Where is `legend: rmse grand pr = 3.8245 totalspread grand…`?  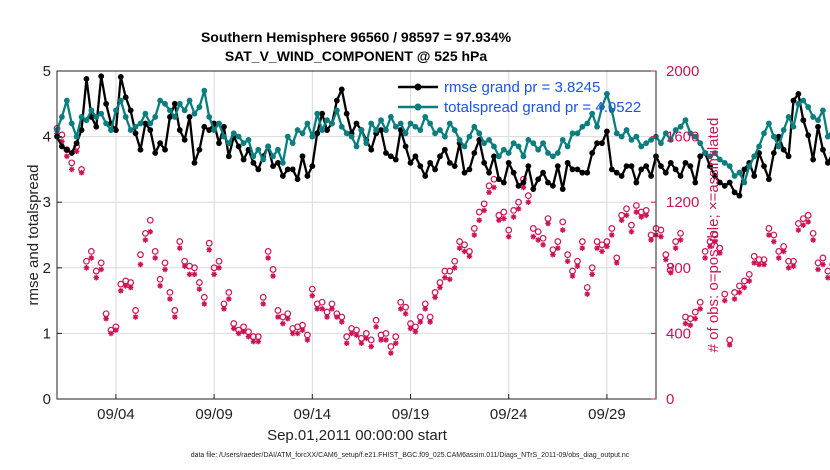
legend: rmse grand pr = 3.8245 totalspread grand… is located at coordinates (519, 97).